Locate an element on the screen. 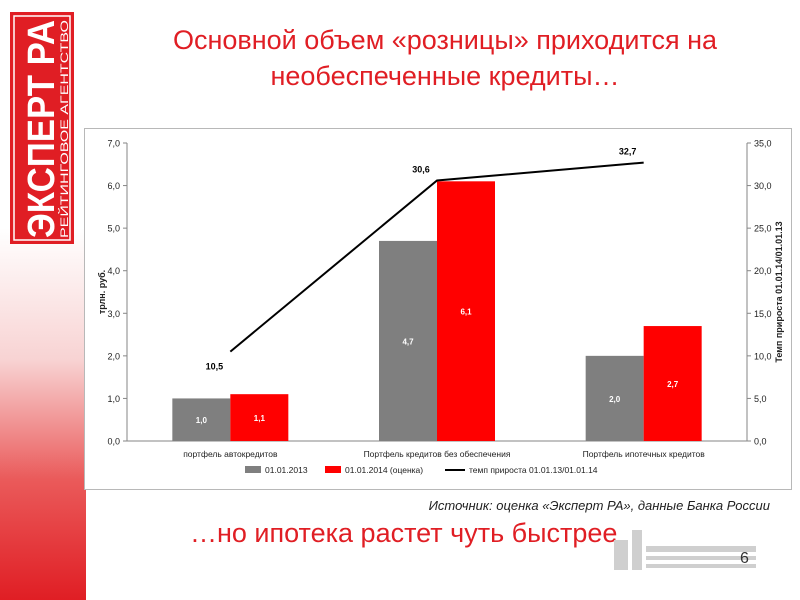 This screenshot has width=800, height=600. bar-data-label: 1,1 is located at coordinates (260, 418).